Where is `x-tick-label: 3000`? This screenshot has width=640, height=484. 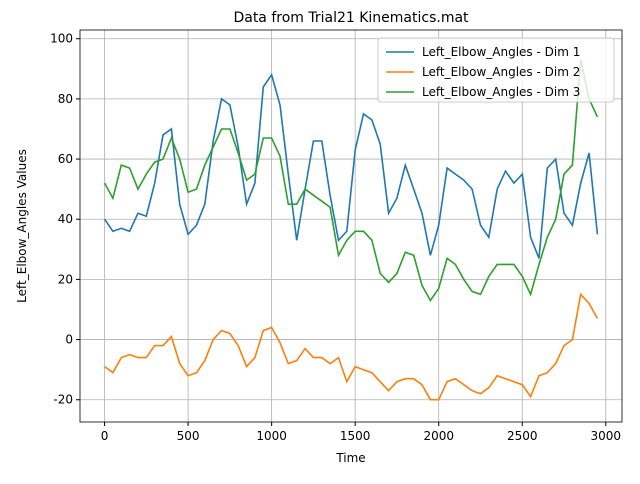 x-tick-label: 3000 is located at coordinates (606, 436).